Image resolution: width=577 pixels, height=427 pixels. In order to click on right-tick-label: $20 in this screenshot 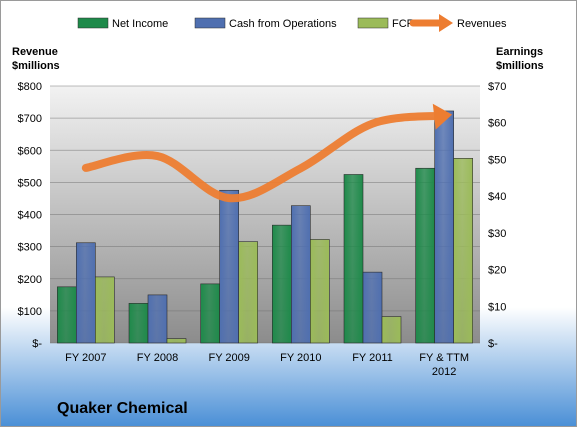, I will do `click(497, 271)`.